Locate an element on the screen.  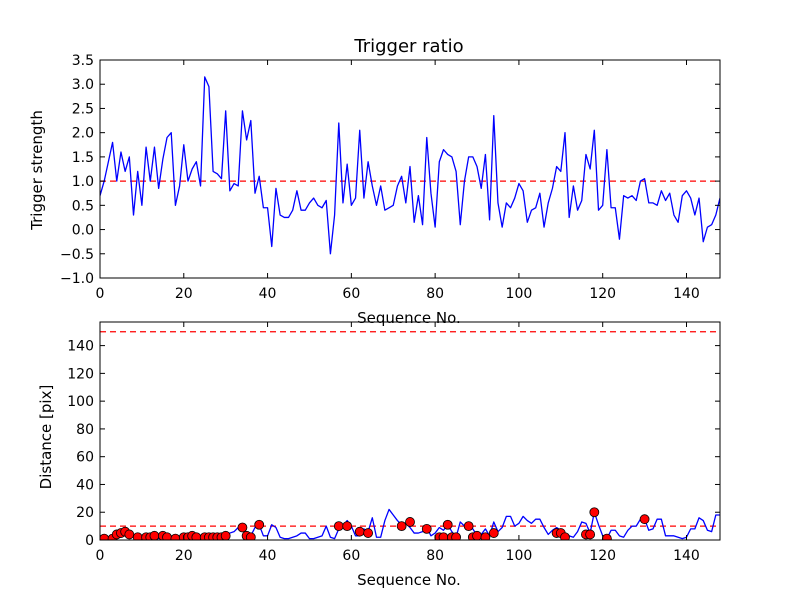
top-y-tick-label: 0.0 is located at coordinates (83, 231).